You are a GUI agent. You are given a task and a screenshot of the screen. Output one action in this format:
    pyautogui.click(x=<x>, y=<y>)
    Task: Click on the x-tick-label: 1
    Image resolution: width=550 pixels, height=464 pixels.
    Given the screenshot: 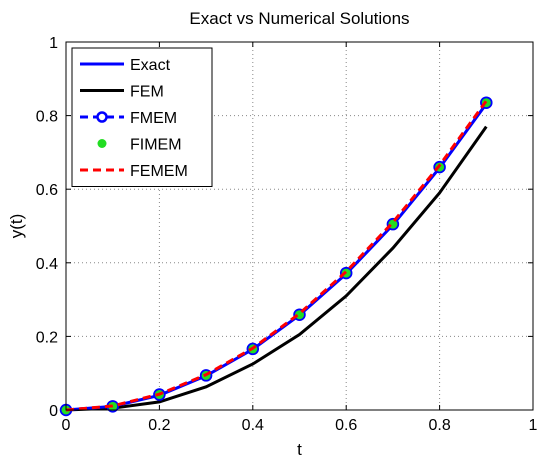 What is the action you would take?
    pyautogui.click(x=533, y=425)
    